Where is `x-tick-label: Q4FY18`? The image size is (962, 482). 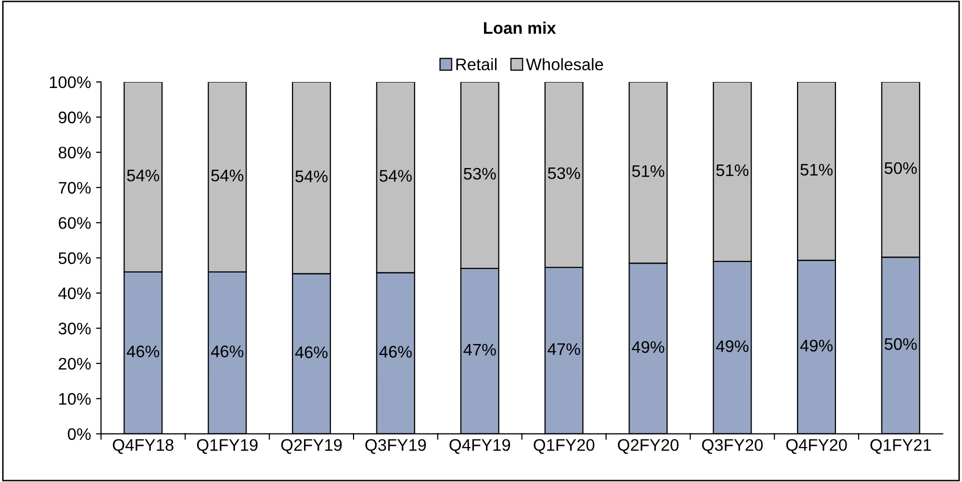
x-tick-label: Q4FY18 is located at coordinates (143, 446).